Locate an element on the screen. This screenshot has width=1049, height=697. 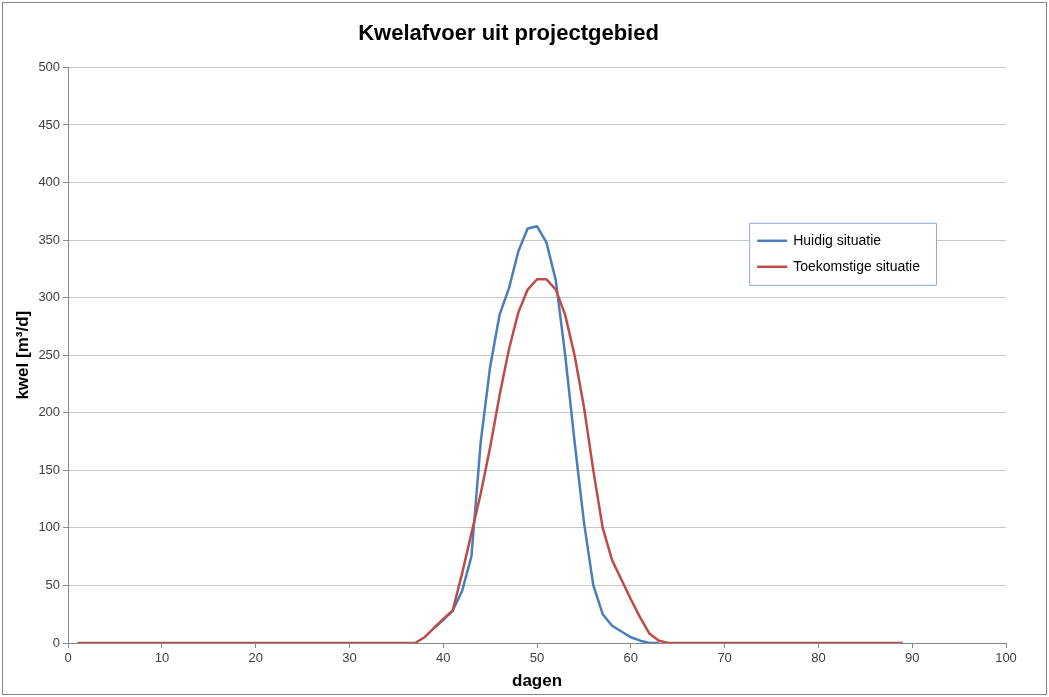
x-tick-label: 40 is located at coordinates (443, 658).